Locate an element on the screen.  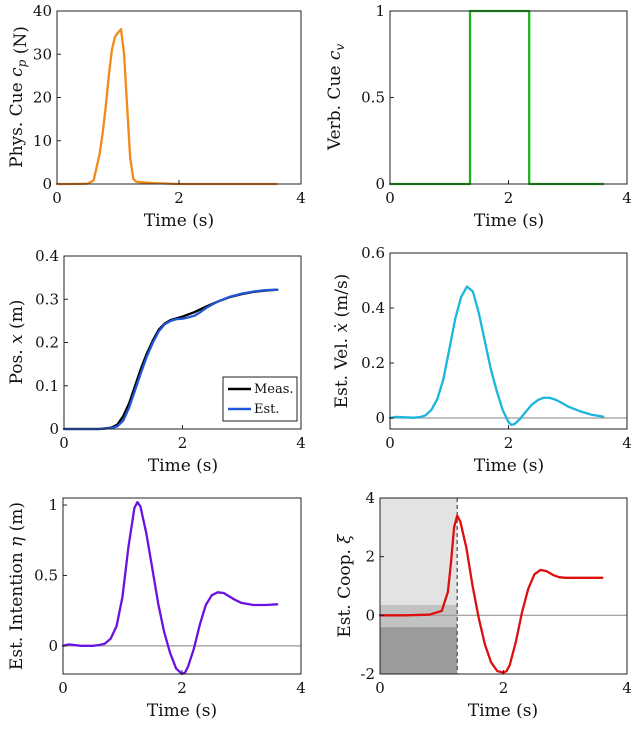
legend-label-est: Est. is located at coordinates (267, 409).